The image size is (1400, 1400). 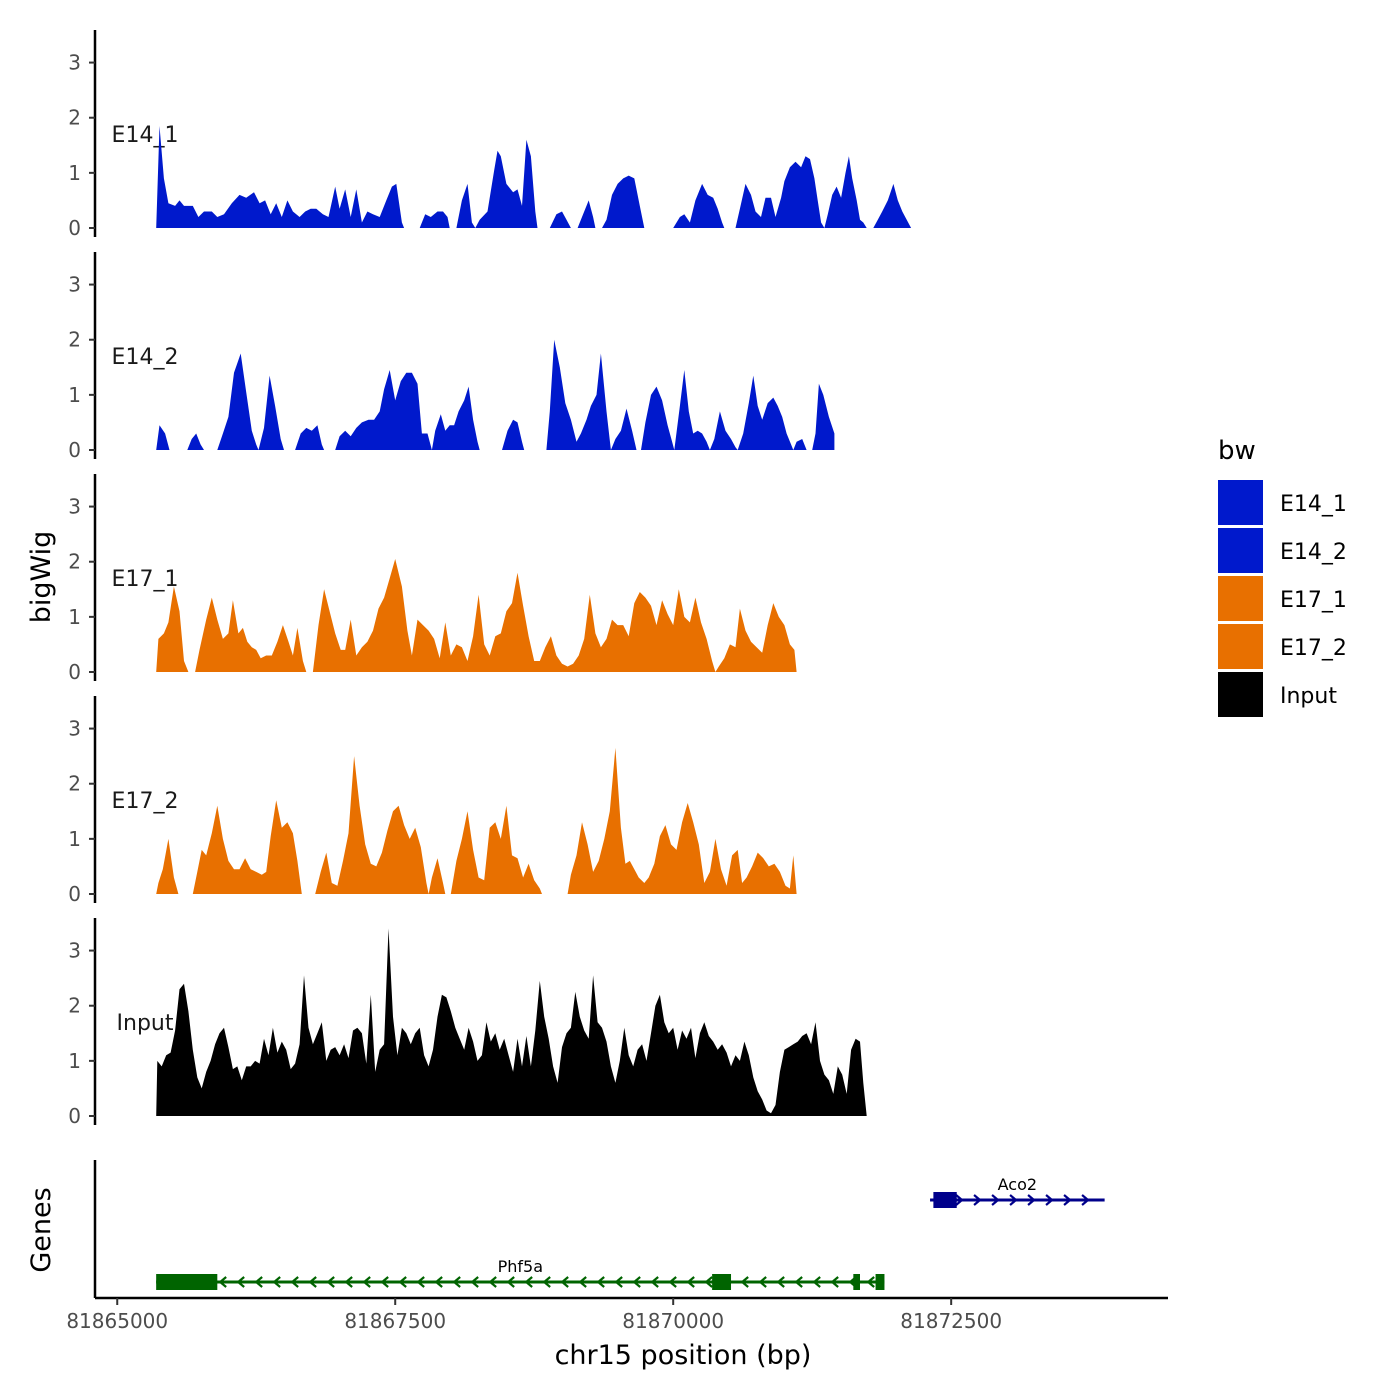 I want to click on track-label-e14-2: E14_2, so click(x=145, y=357).